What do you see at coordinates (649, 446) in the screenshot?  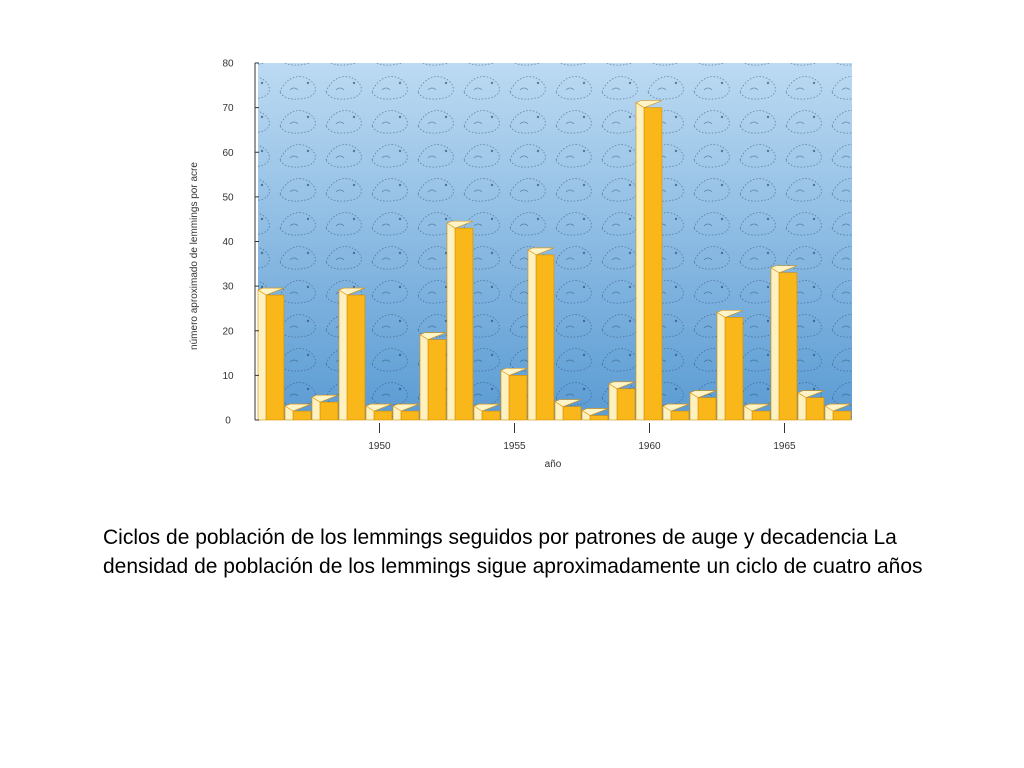 I see `x-tick-label: 1960` at bounding box center [649, 446].